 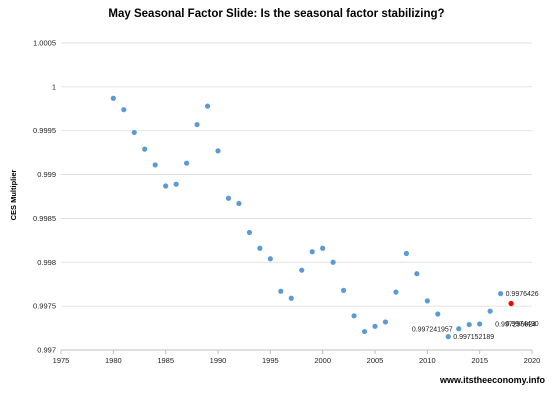 I want to click on x-tick-label: 2015, so click(x=479, y=360).